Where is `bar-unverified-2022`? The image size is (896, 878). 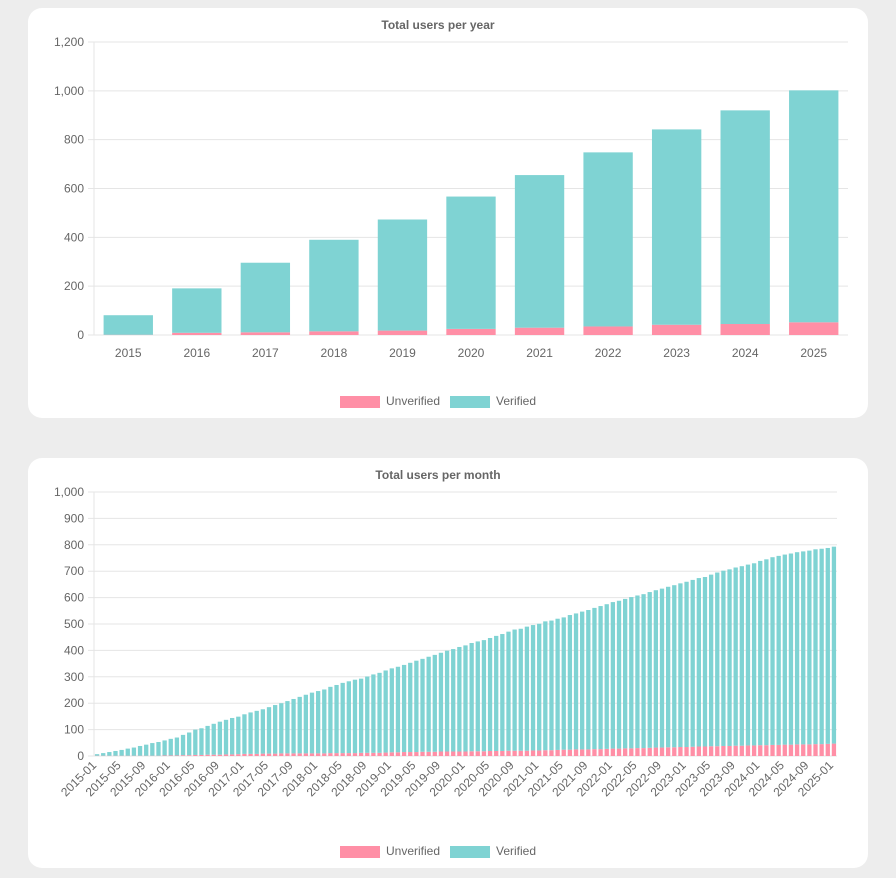
bar-unverified-2022 is located at coordinates (608, 330).